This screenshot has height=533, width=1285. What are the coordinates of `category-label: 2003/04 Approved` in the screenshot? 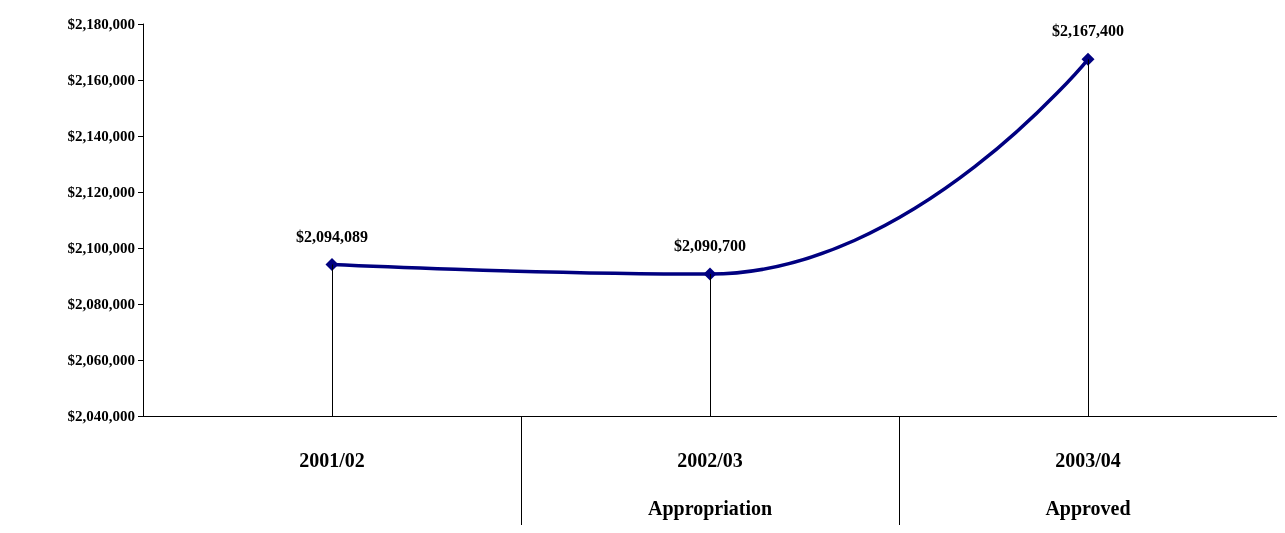 It's located at (1088, 484).